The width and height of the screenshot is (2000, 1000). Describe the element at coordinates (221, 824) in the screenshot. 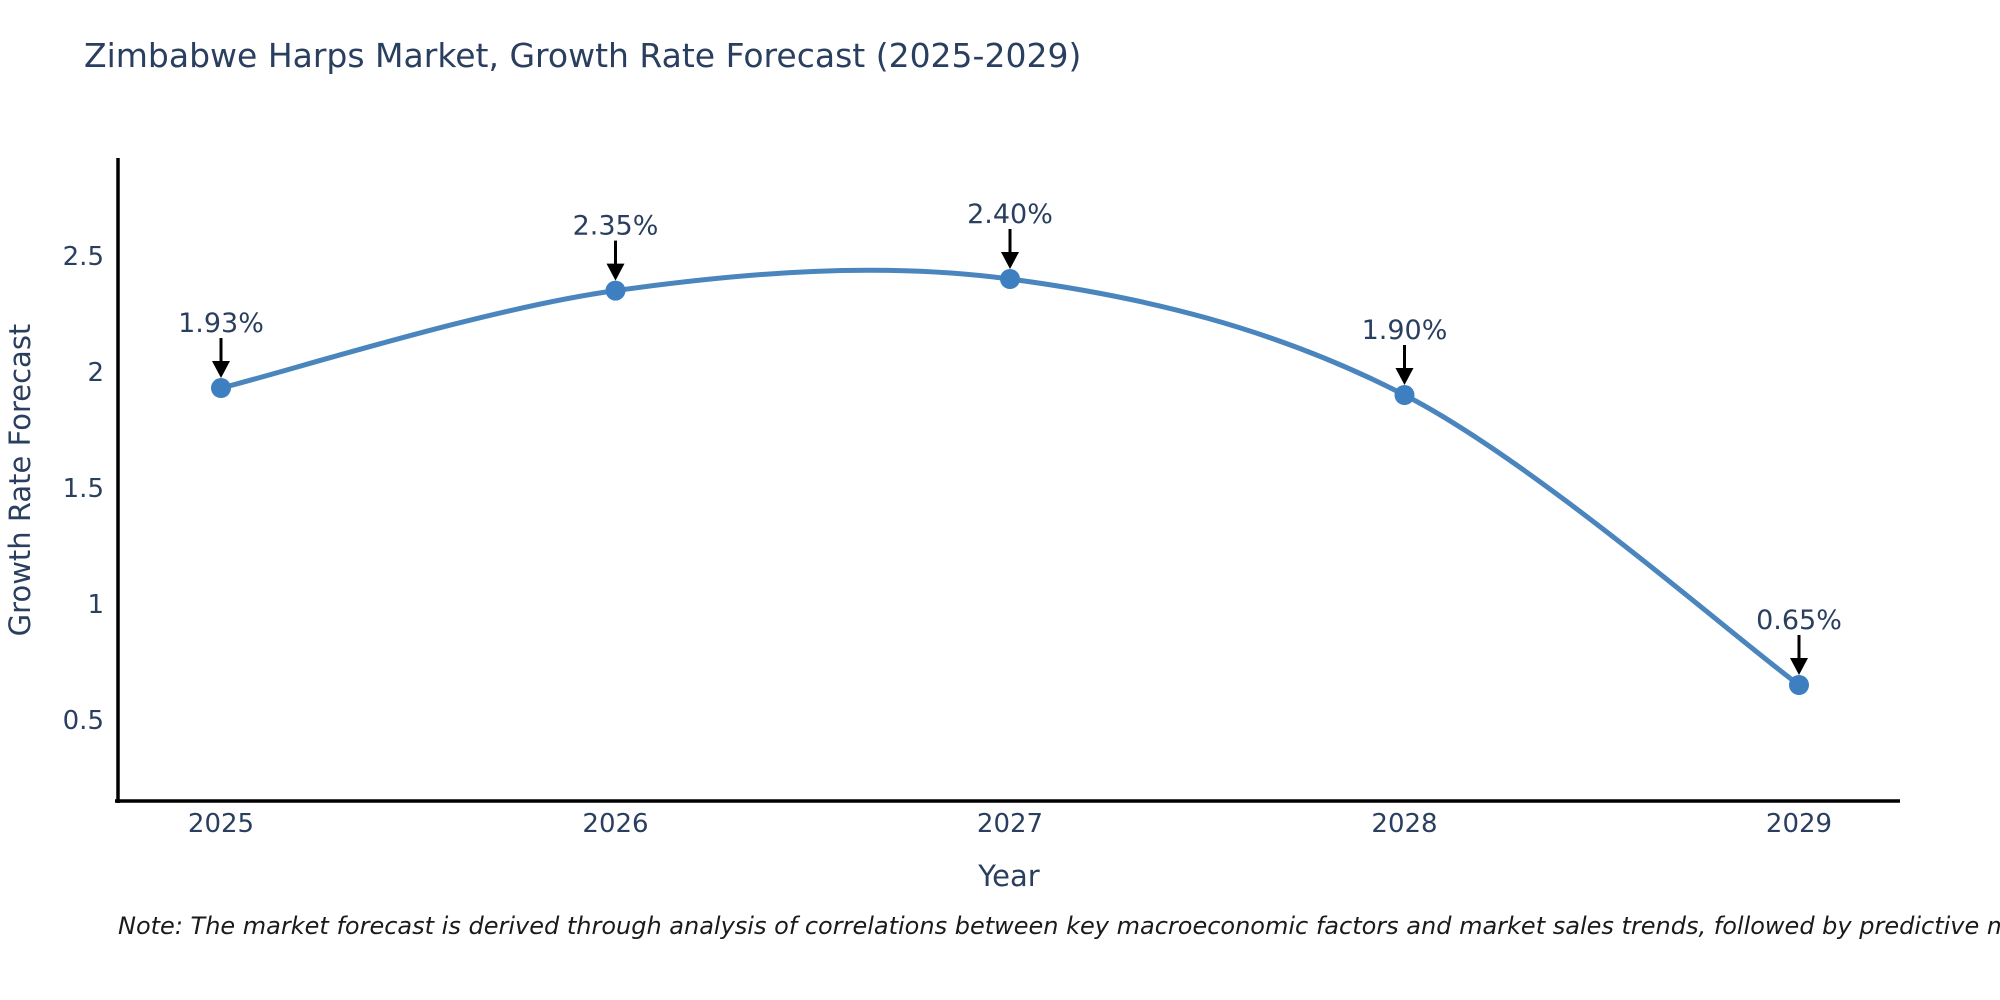

I see `x-tick-label: 2025` at that location.